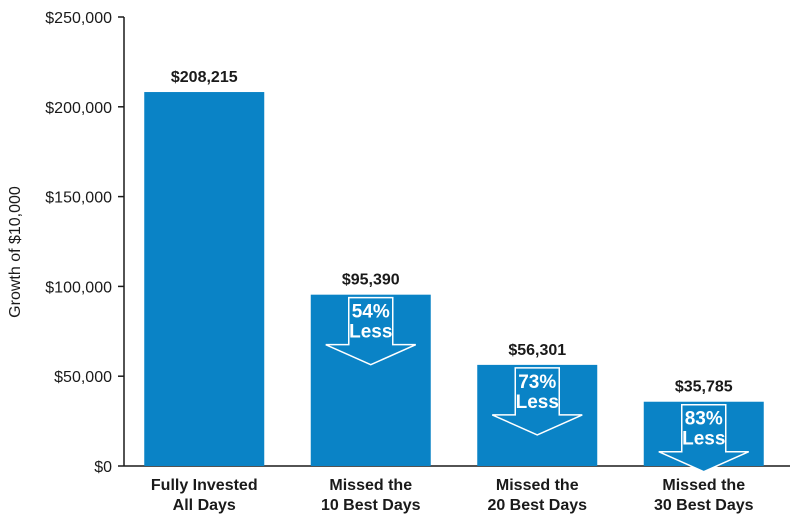  I want to click on x-category-label: 20 Best Days, so click(537, 505).